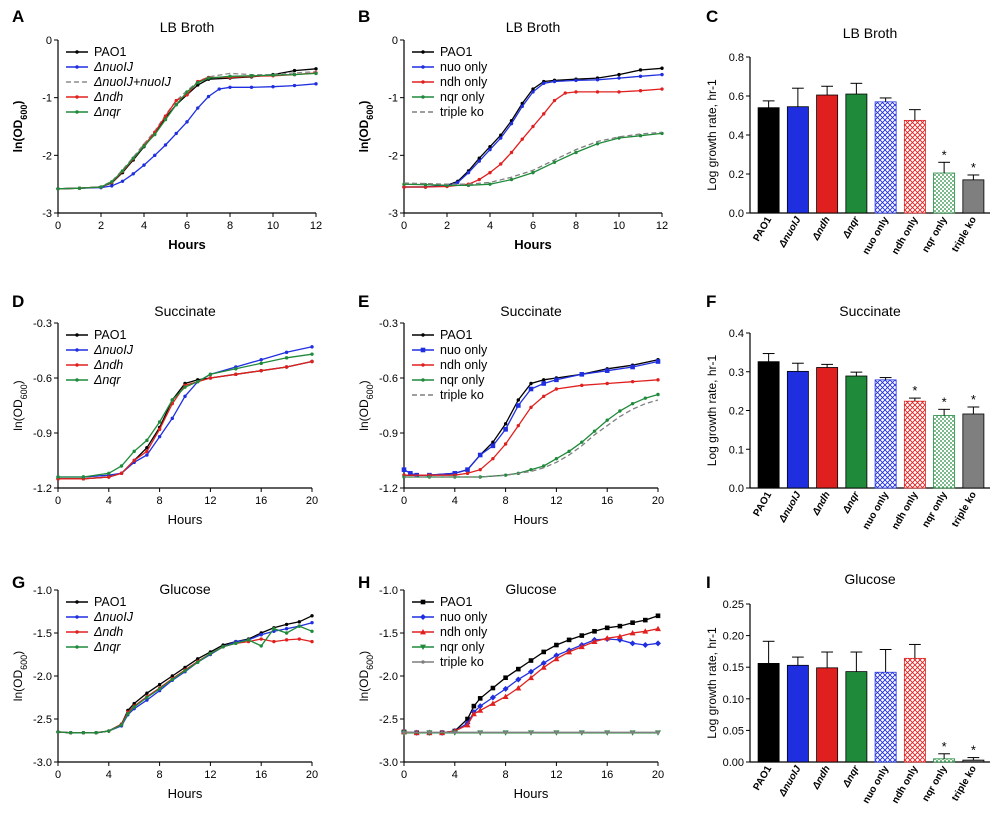 The height and width of the screenshot is (818, 1000). What do you see at coordinates (607, 501) in the screenshot?
I see `x-tick-label: 16` at bounding box center [607, 501].